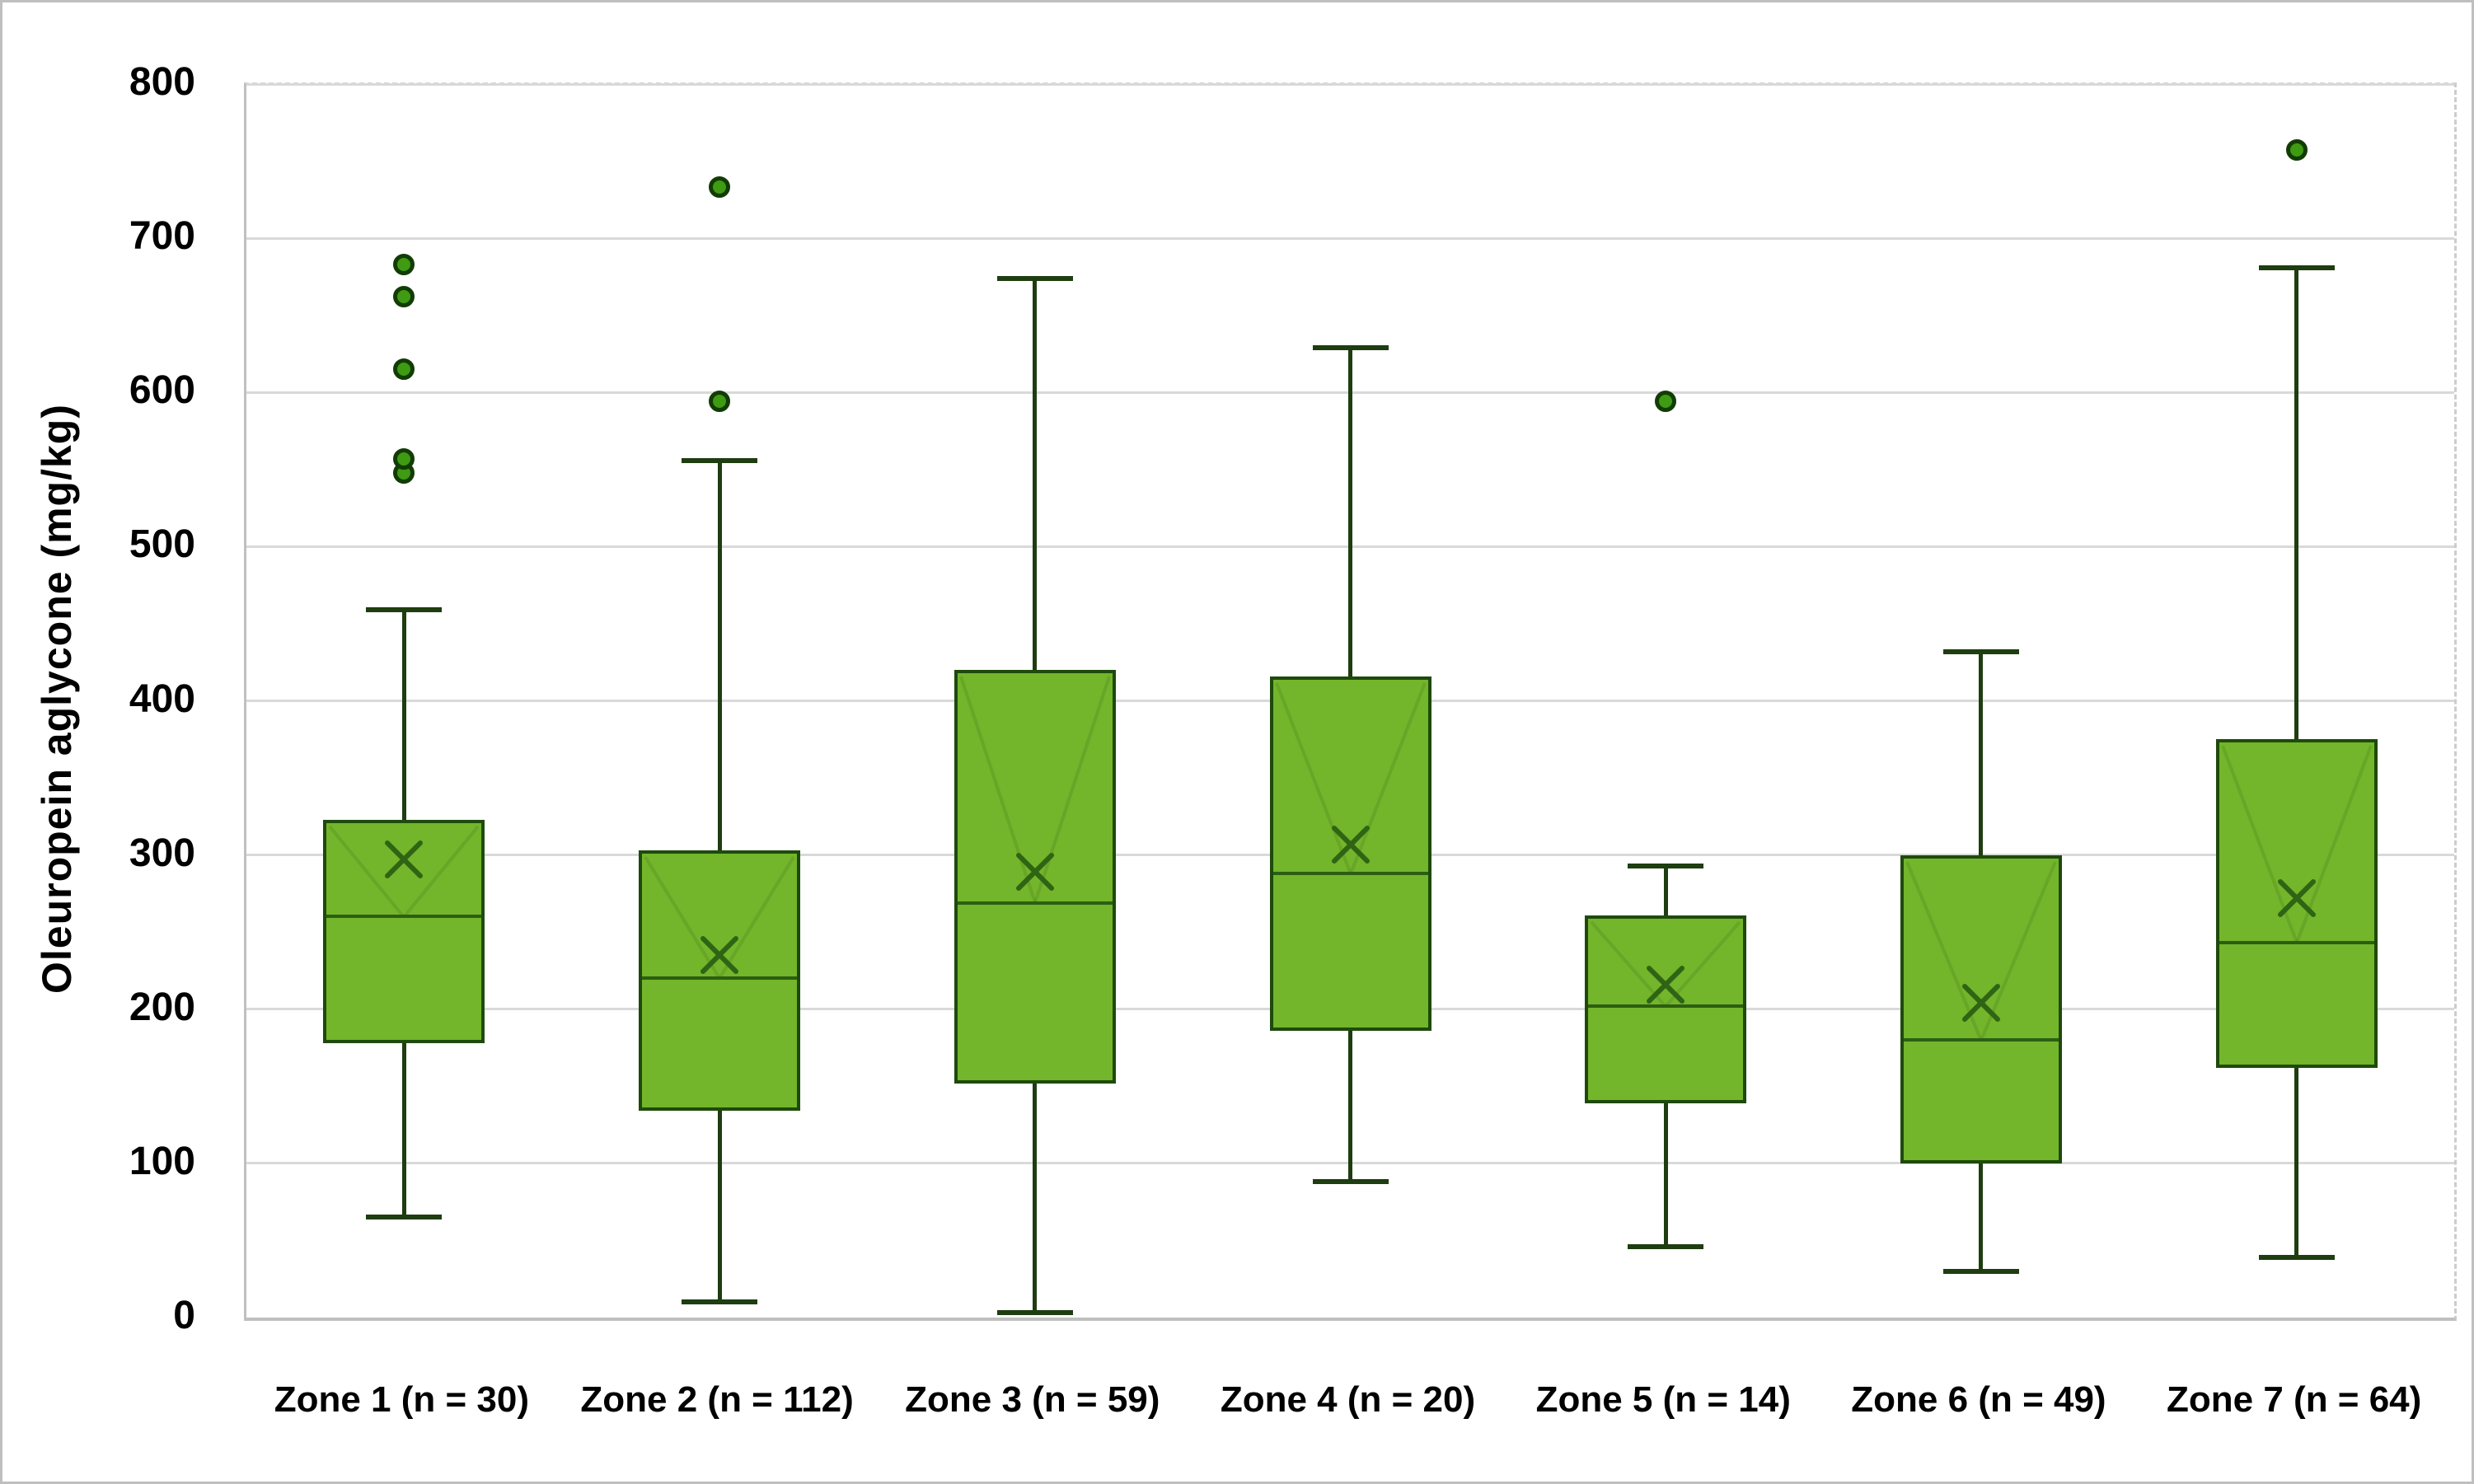  Describe the element at coordinates (1032, 1400) in the screenshot. I see `x-axis-label-zone-3: Zone 3 (n = 59)` at that location.